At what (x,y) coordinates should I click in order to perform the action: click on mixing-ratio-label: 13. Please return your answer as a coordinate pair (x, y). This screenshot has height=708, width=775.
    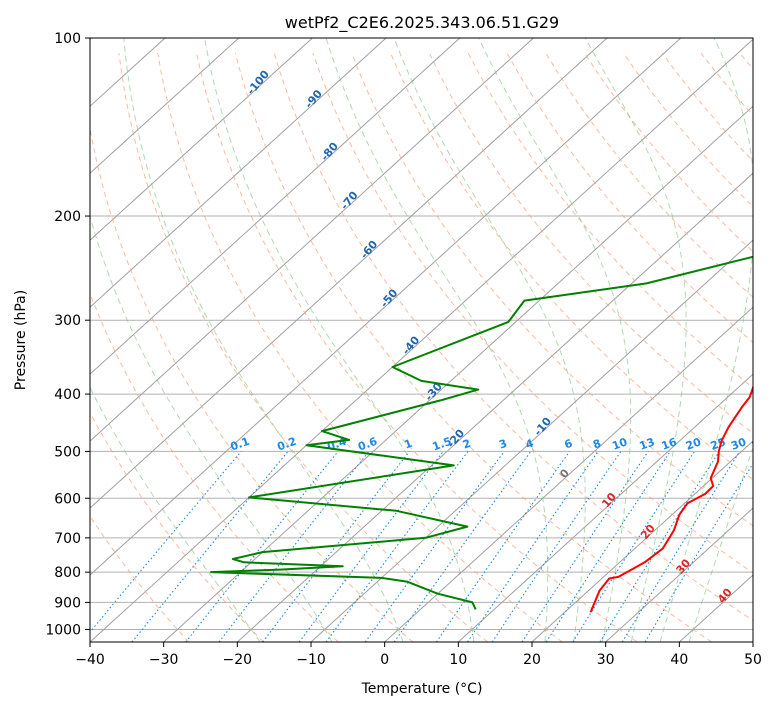
    Looking at the image, I should click on (647, 443).